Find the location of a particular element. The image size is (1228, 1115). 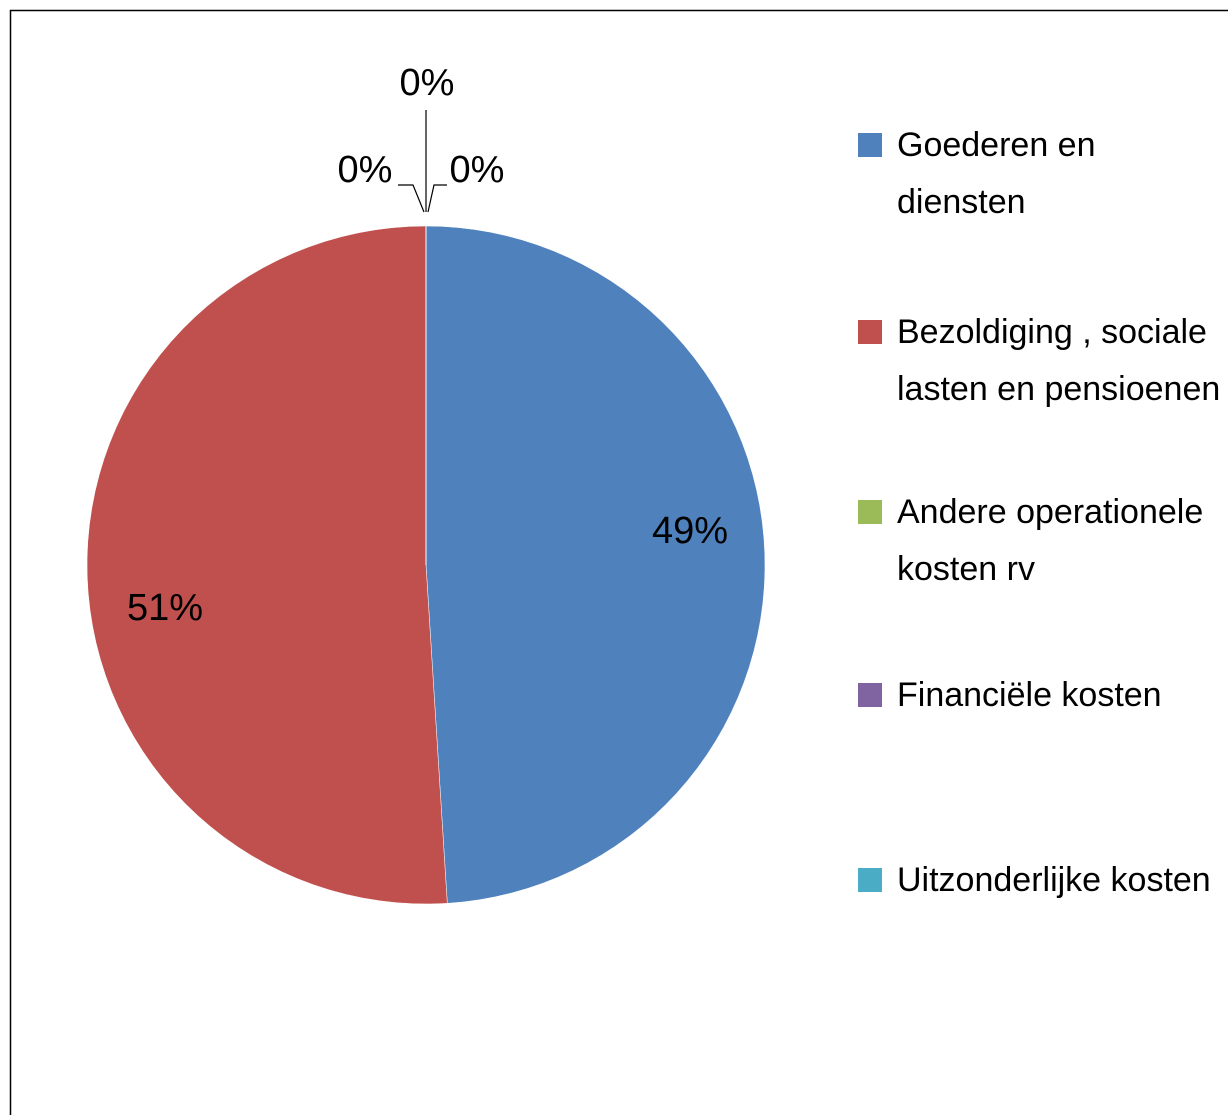

legend-item: Goederen en diensten is located at coordinates (1043, 174).